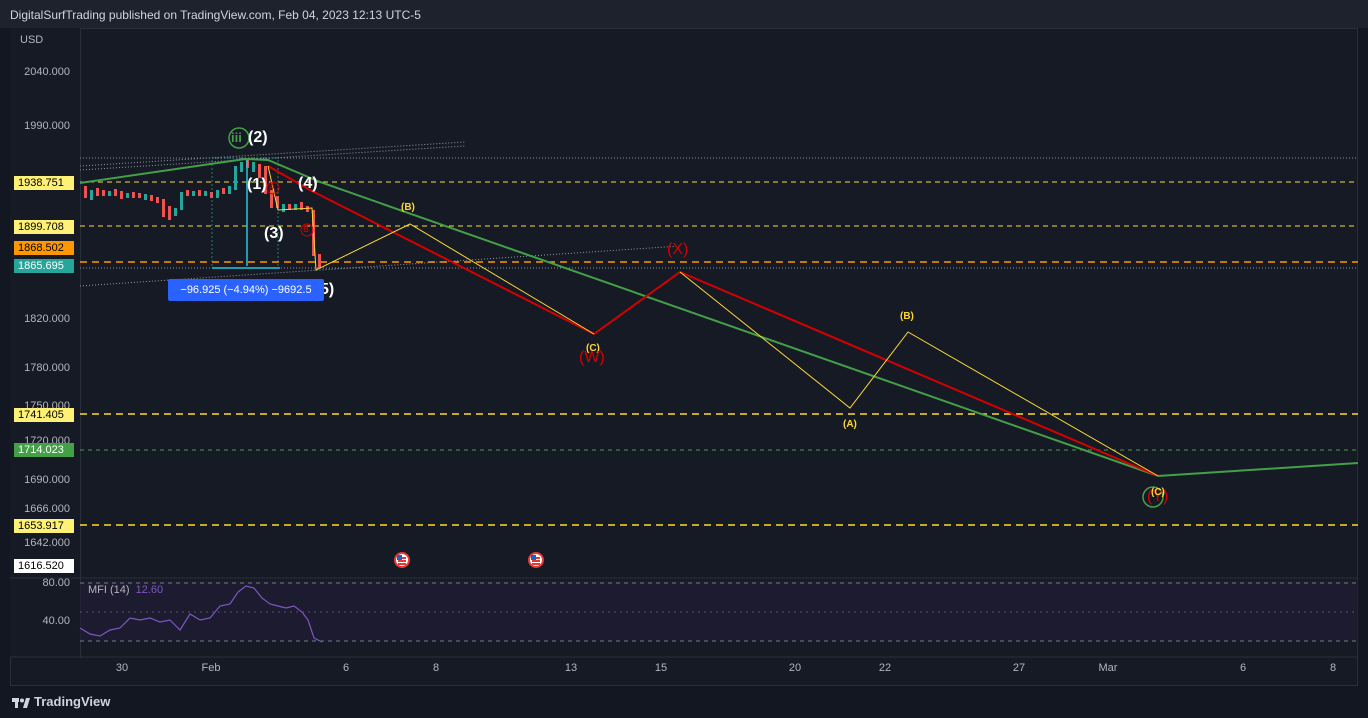 The image size is (1368, 718). What do you see at coordinates (201, 614) in the screenshot?
I see `mfi-line` at bounding box center [201, 614].